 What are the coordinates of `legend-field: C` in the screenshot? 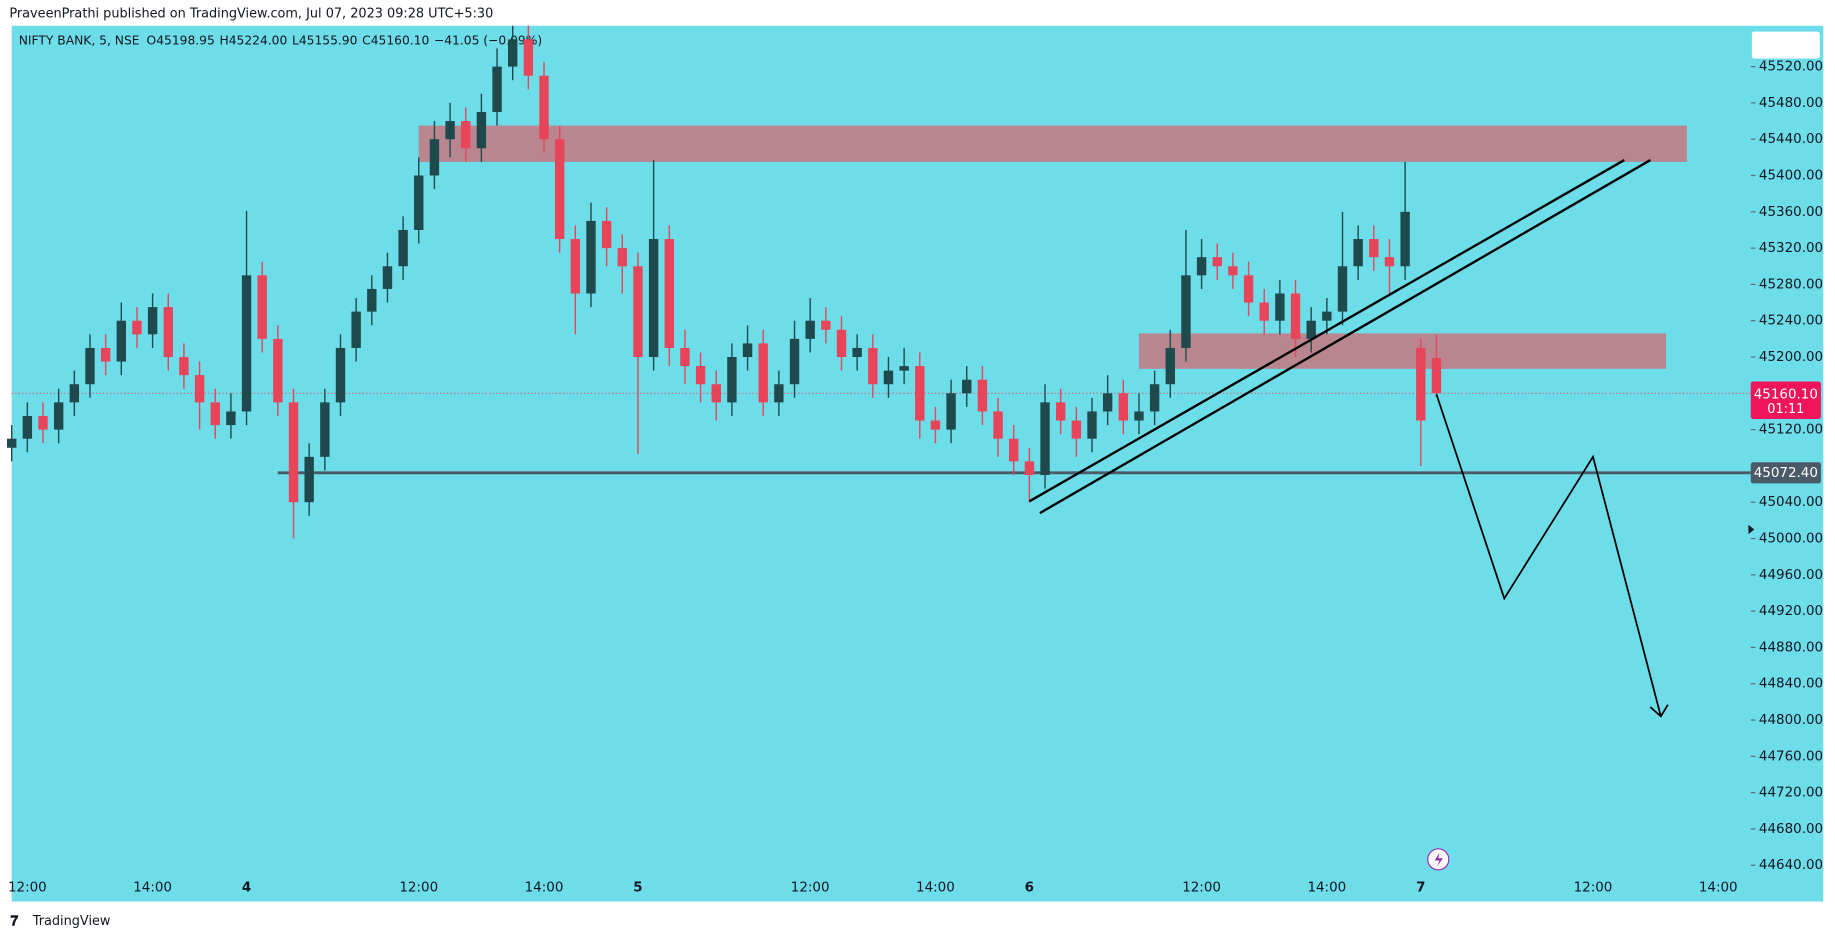 It's located at (366, 40).